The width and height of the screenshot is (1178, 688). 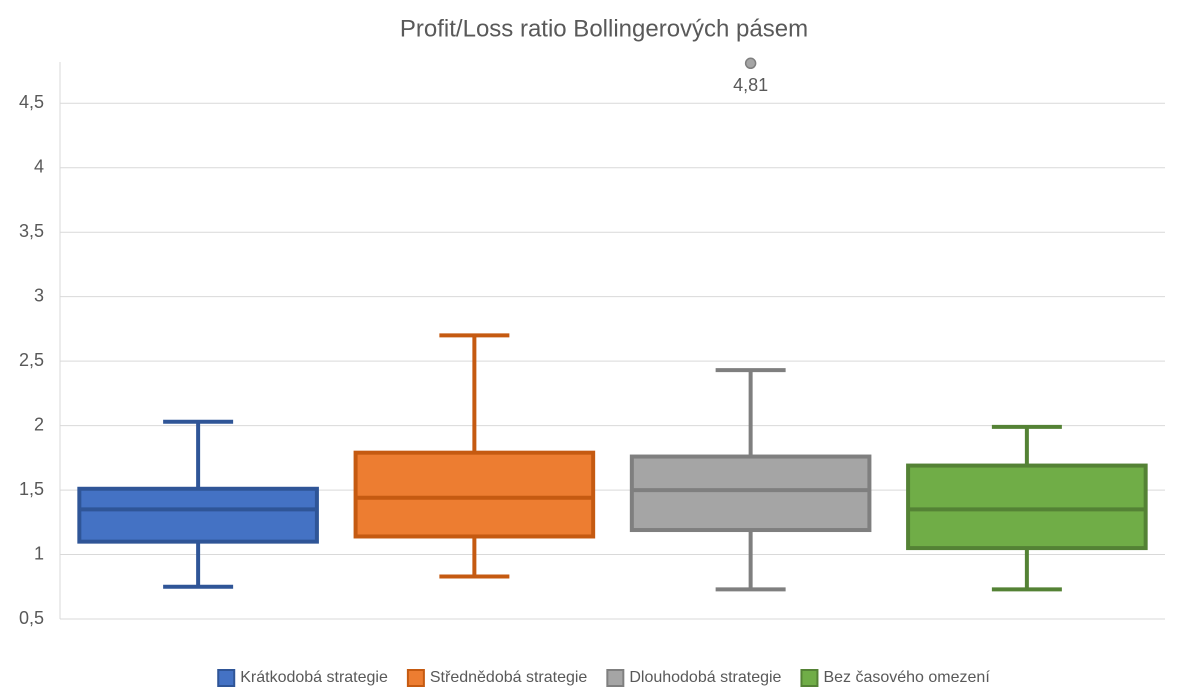 I want to click on y-tick-label: 2, so click(x=39, y=424).